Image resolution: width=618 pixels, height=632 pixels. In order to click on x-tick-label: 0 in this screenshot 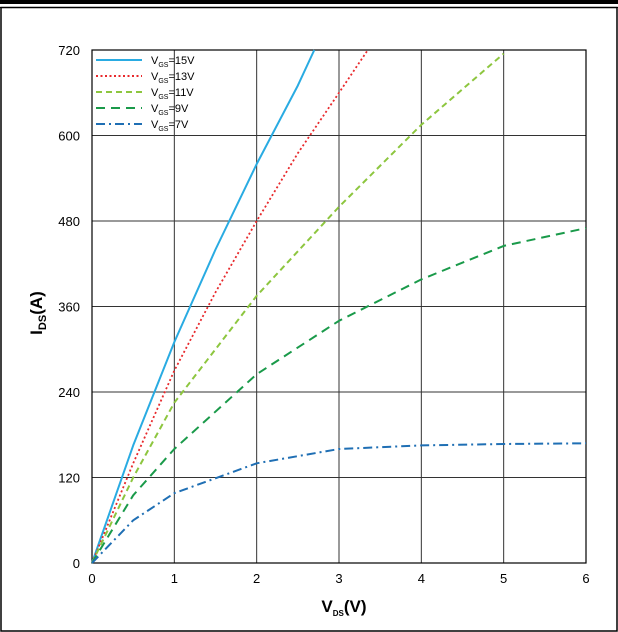, I will do `click(91, 578)`.